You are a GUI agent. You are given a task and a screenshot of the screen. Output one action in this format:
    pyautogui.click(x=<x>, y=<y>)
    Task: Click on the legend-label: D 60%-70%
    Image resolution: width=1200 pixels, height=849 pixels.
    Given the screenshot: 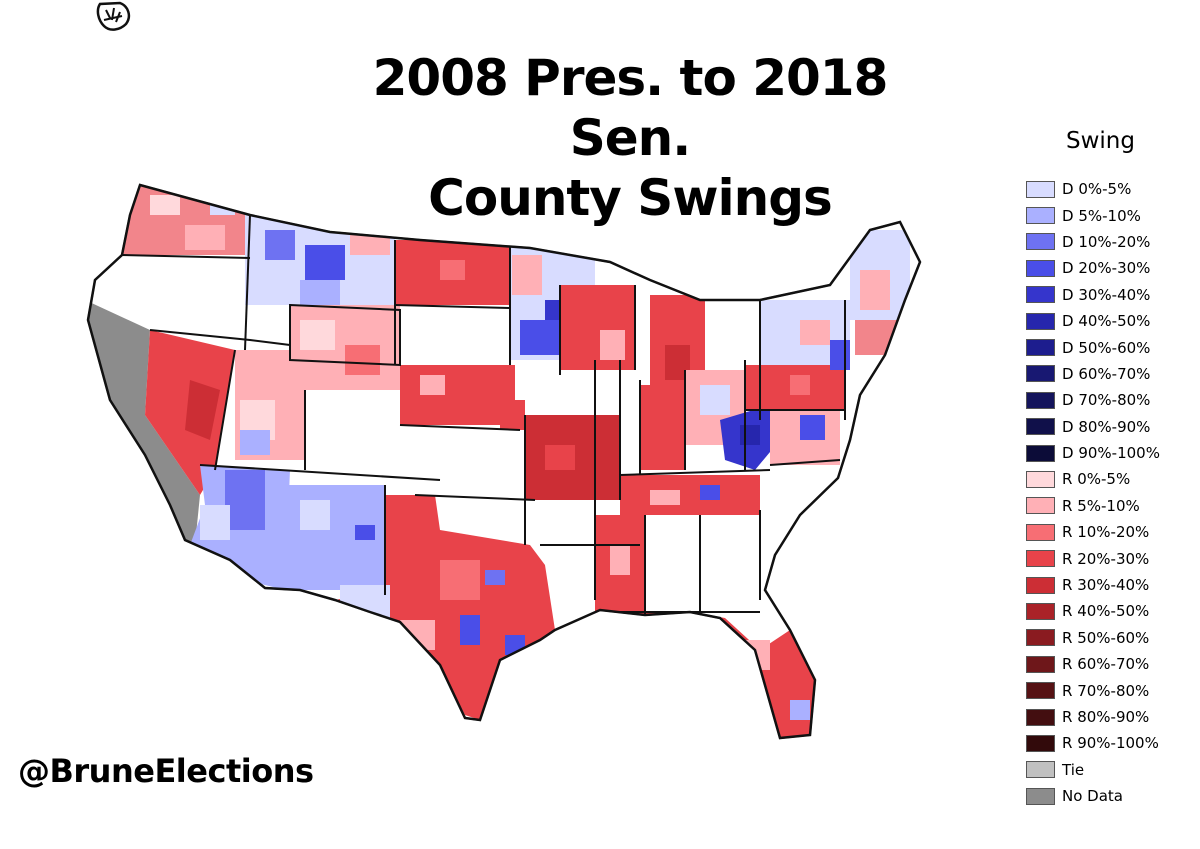 What is the action you would take?
    pyautogui.click(x=1106, y=373)
    